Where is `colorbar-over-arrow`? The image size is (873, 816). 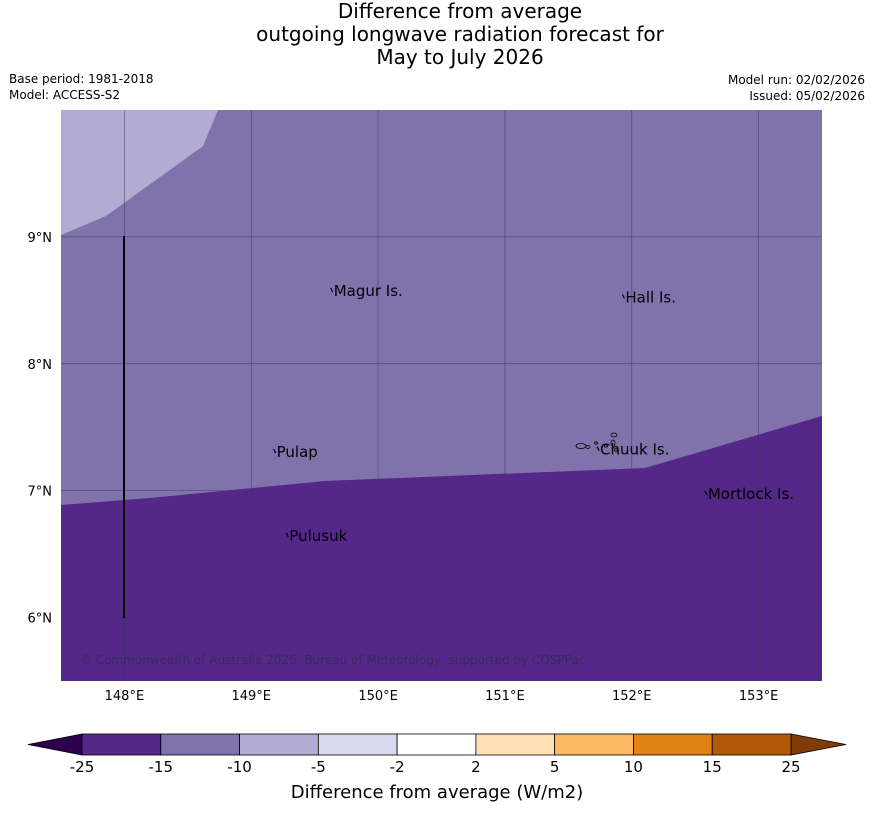
colorbar-over-arrow is located at coordinates (818, 744).